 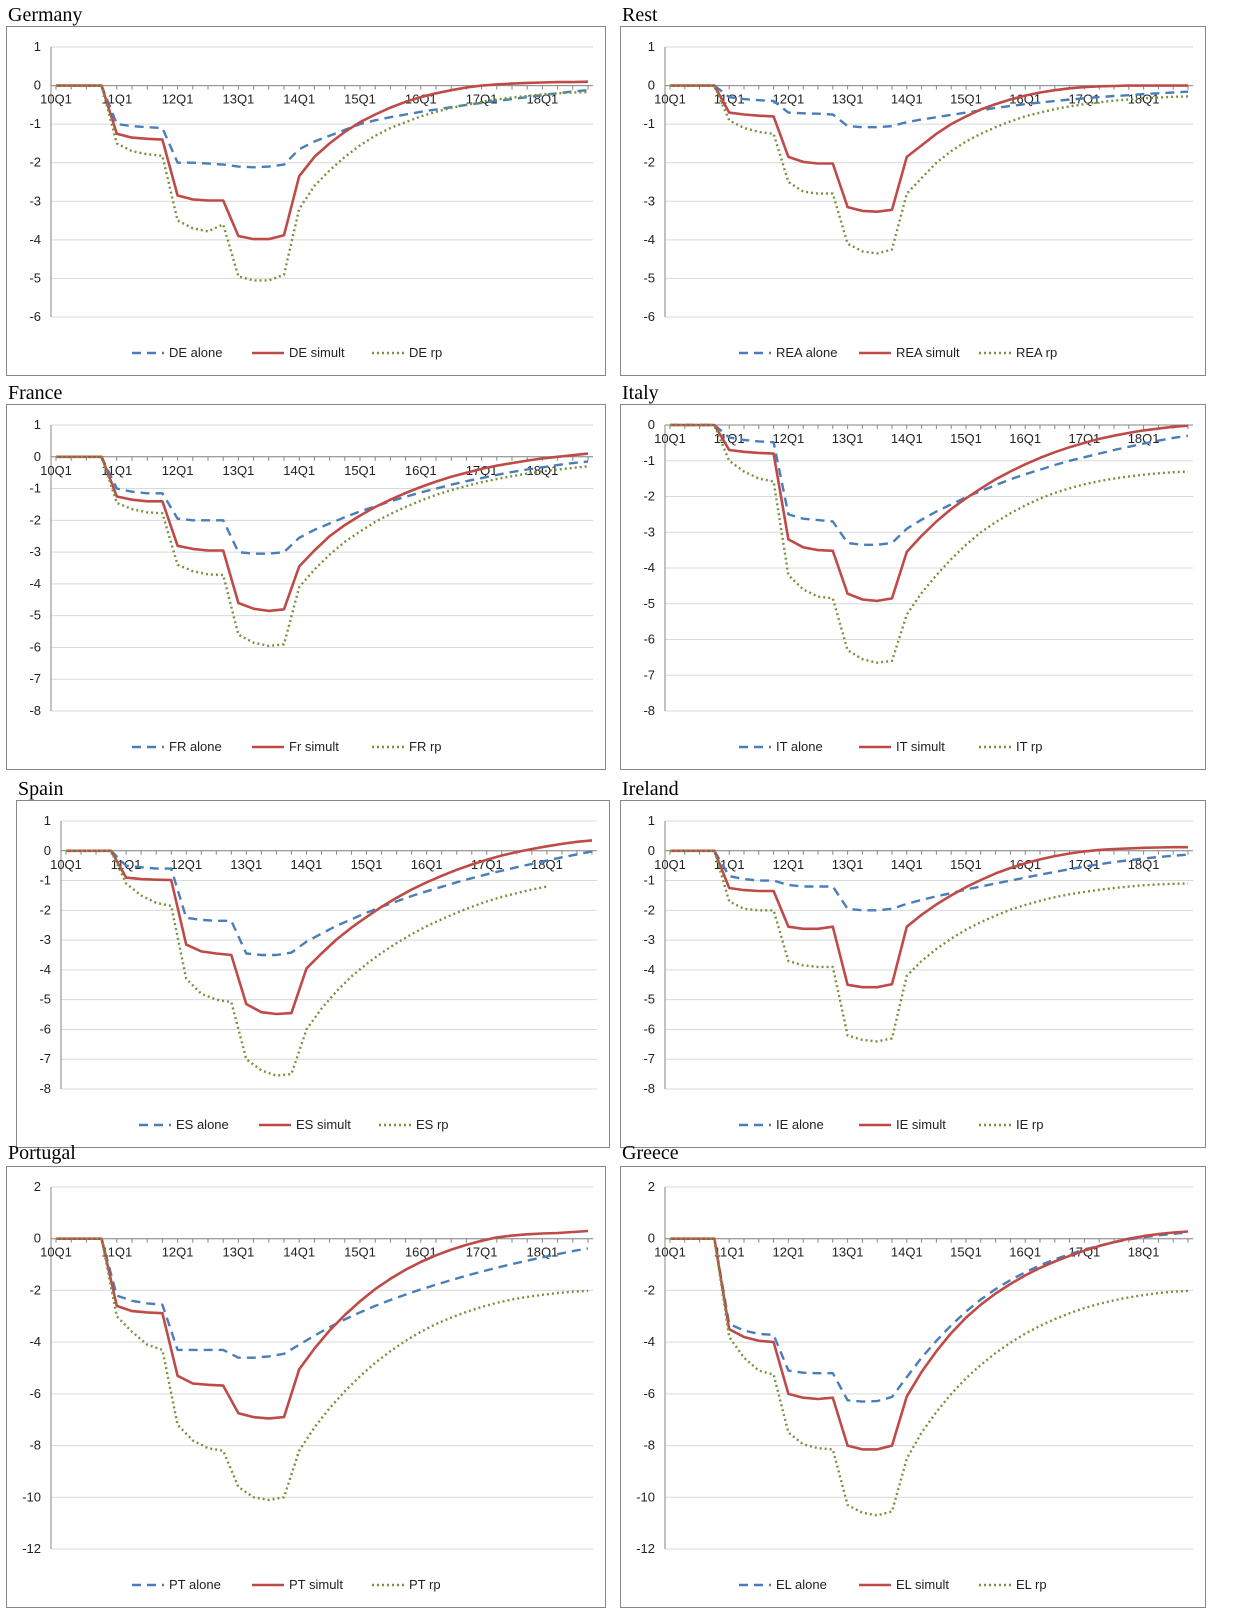 What do you see at coordinates (41, 789) in the screenshot?
I see `chart-title: Spain` at bounding box center [41, 789].